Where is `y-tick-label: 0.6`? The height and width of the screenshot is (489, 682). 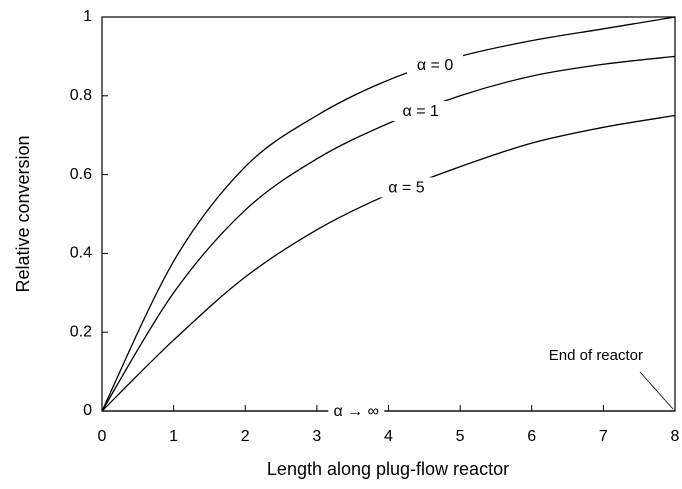
y-tick-label: 0.6 is located at coordinates (81, 174).